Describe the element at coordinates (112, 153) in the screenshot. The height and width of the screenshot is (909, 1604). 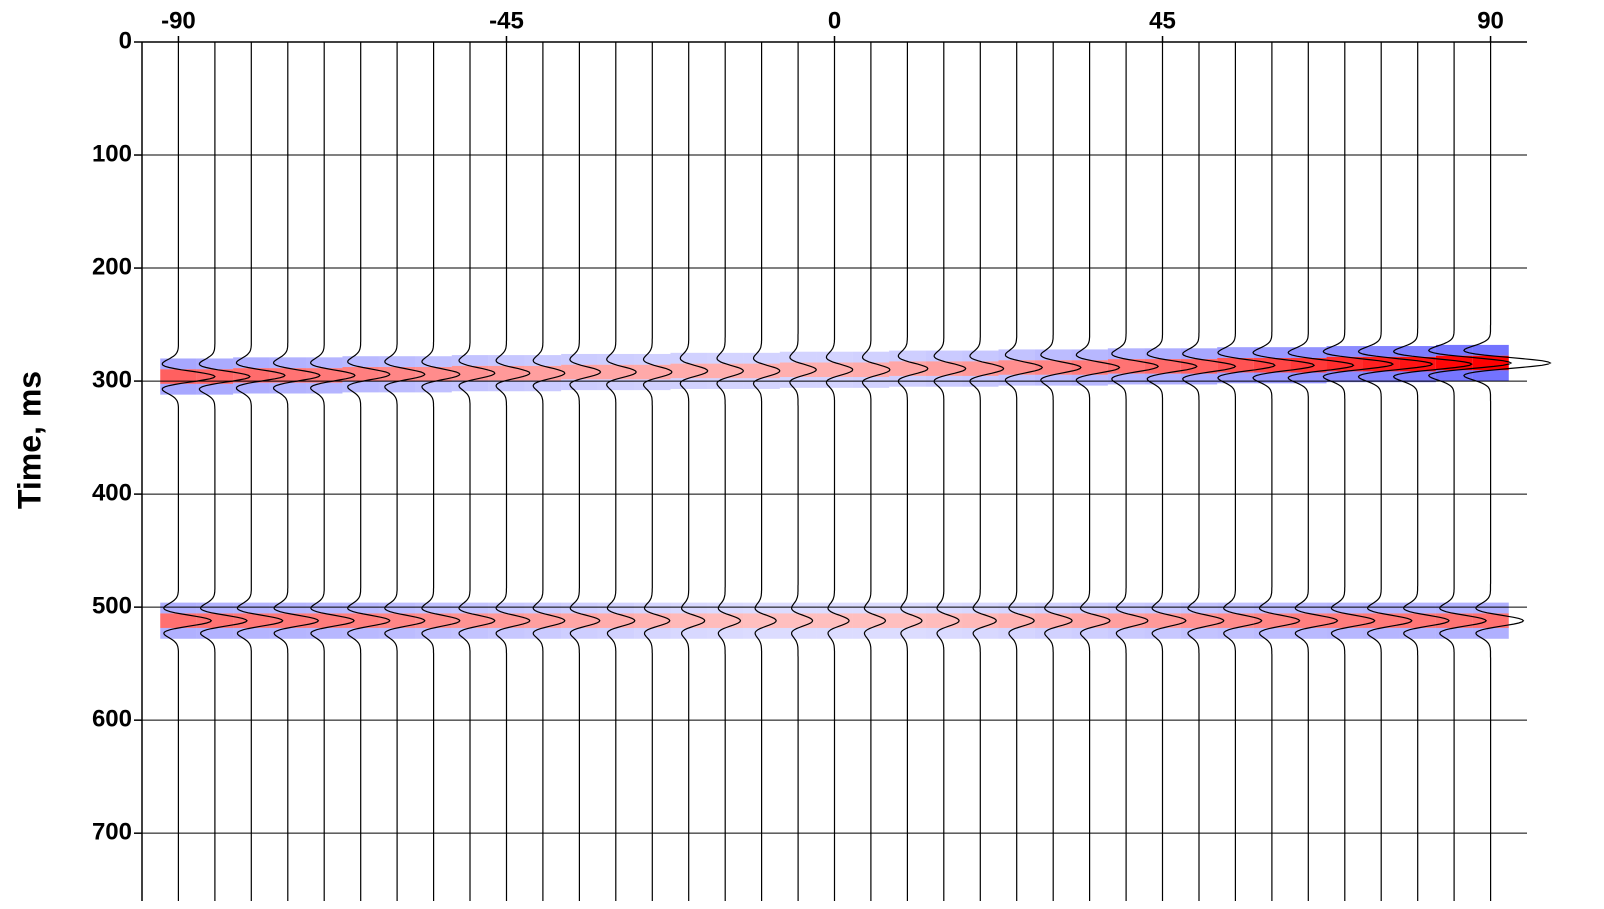
I see `y-tick-label: 100` at that location.